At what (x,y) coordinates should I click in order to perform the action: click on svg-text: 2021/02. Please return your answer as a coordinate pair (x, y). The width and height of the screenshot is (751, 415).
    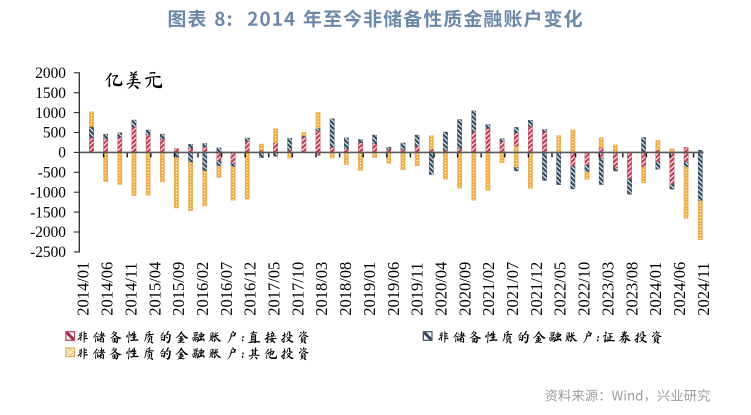
    Looking at the image, I should click on (488, 289).